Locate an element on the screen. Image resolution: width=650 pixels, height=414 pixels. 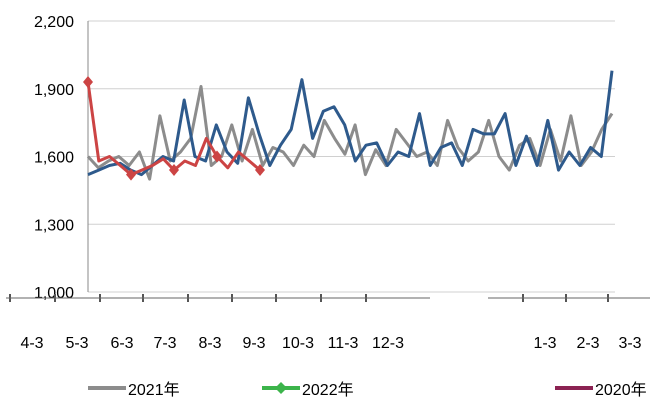
legend-label: 2021年 is located at coordinates (154, 390).